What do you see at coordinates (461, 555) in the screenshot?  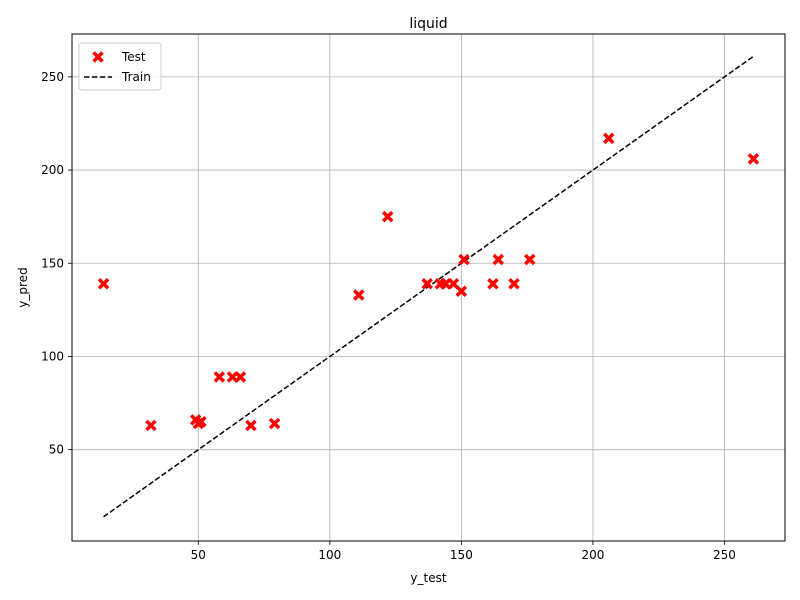 I see `x-tick-label: 150` at bounding box center [461, 555].